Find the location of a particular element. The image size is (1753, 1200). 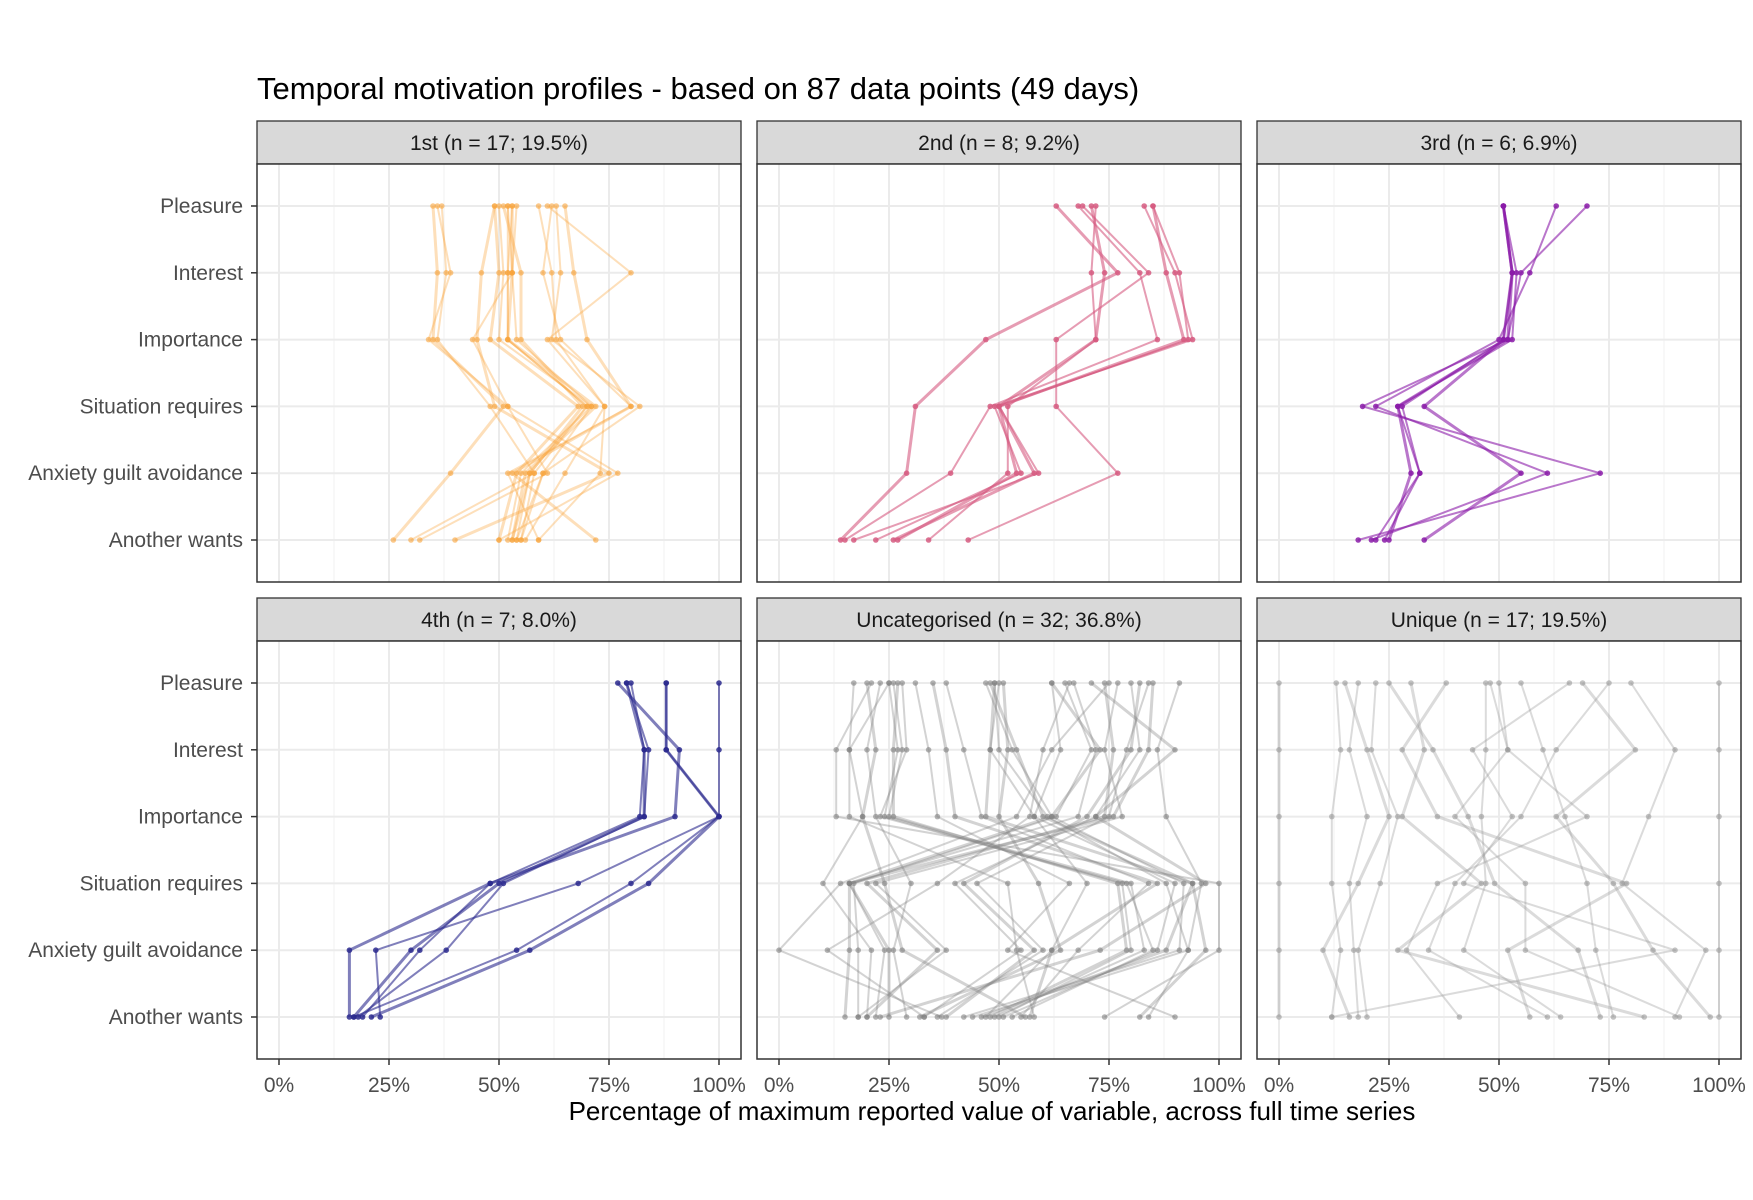

facet-strip is located at coordinates (499, 142).